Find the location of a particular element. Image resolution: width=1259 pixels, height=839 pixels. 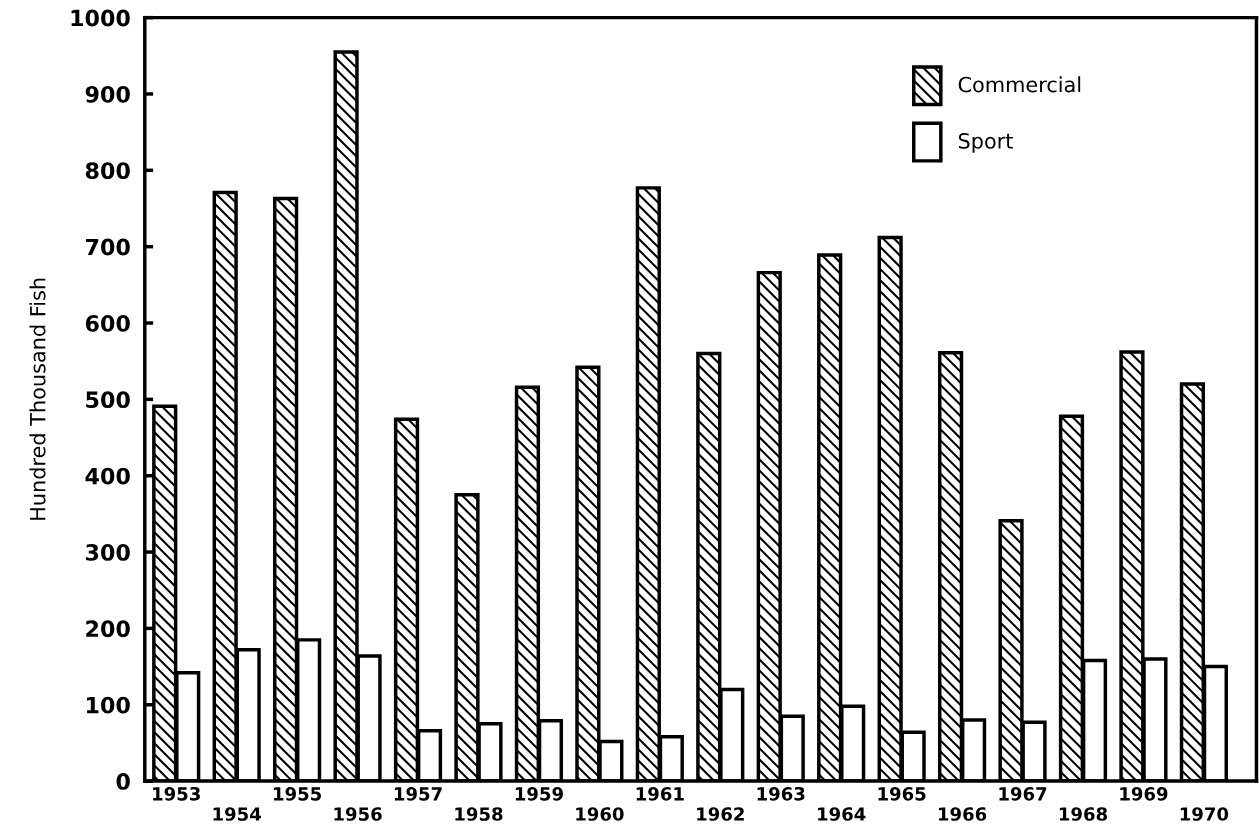

x-tick-label: 1957 is located at coordinates (418, 794).